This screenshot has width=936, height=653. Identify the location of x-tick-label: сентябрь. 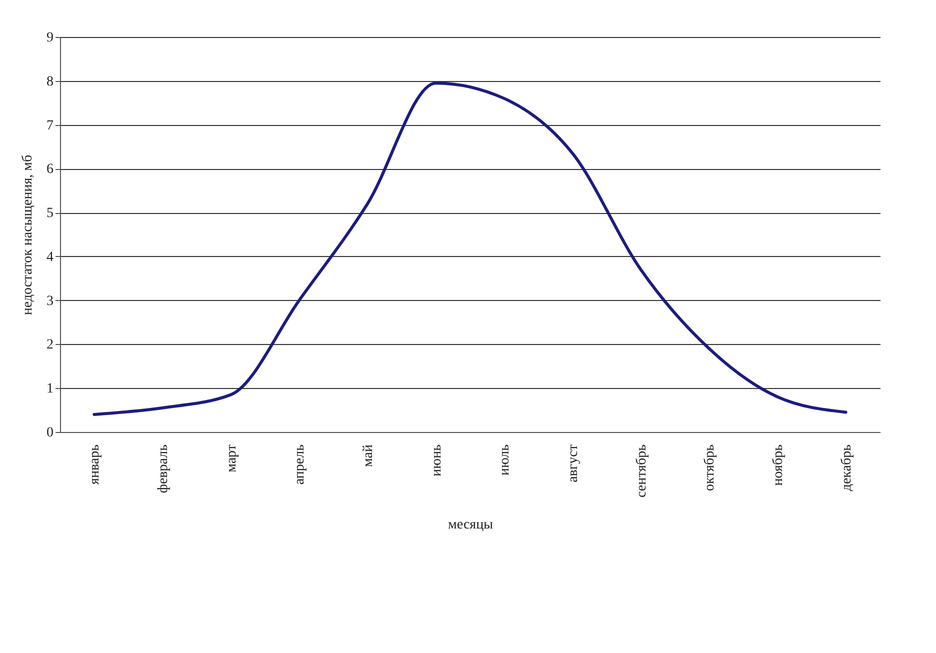
(642, 471).